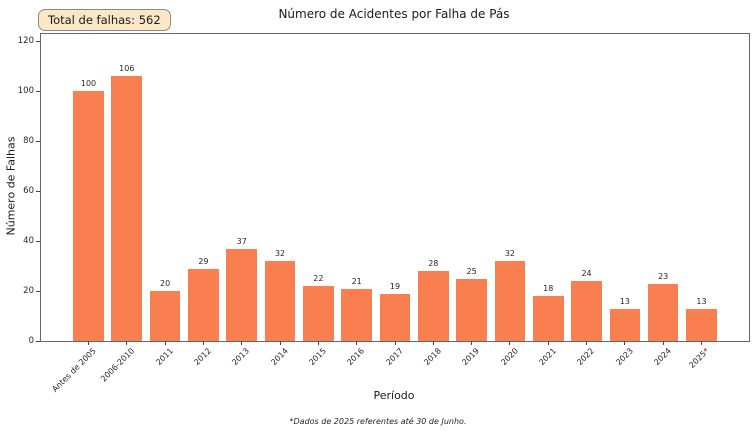 The width and height of the screenshot is (756, 431). What do you see at coordinates (74, 370) in the screenshot?
I see `x-tick-label: Antes de 2005` at bounding box center [74, 370].